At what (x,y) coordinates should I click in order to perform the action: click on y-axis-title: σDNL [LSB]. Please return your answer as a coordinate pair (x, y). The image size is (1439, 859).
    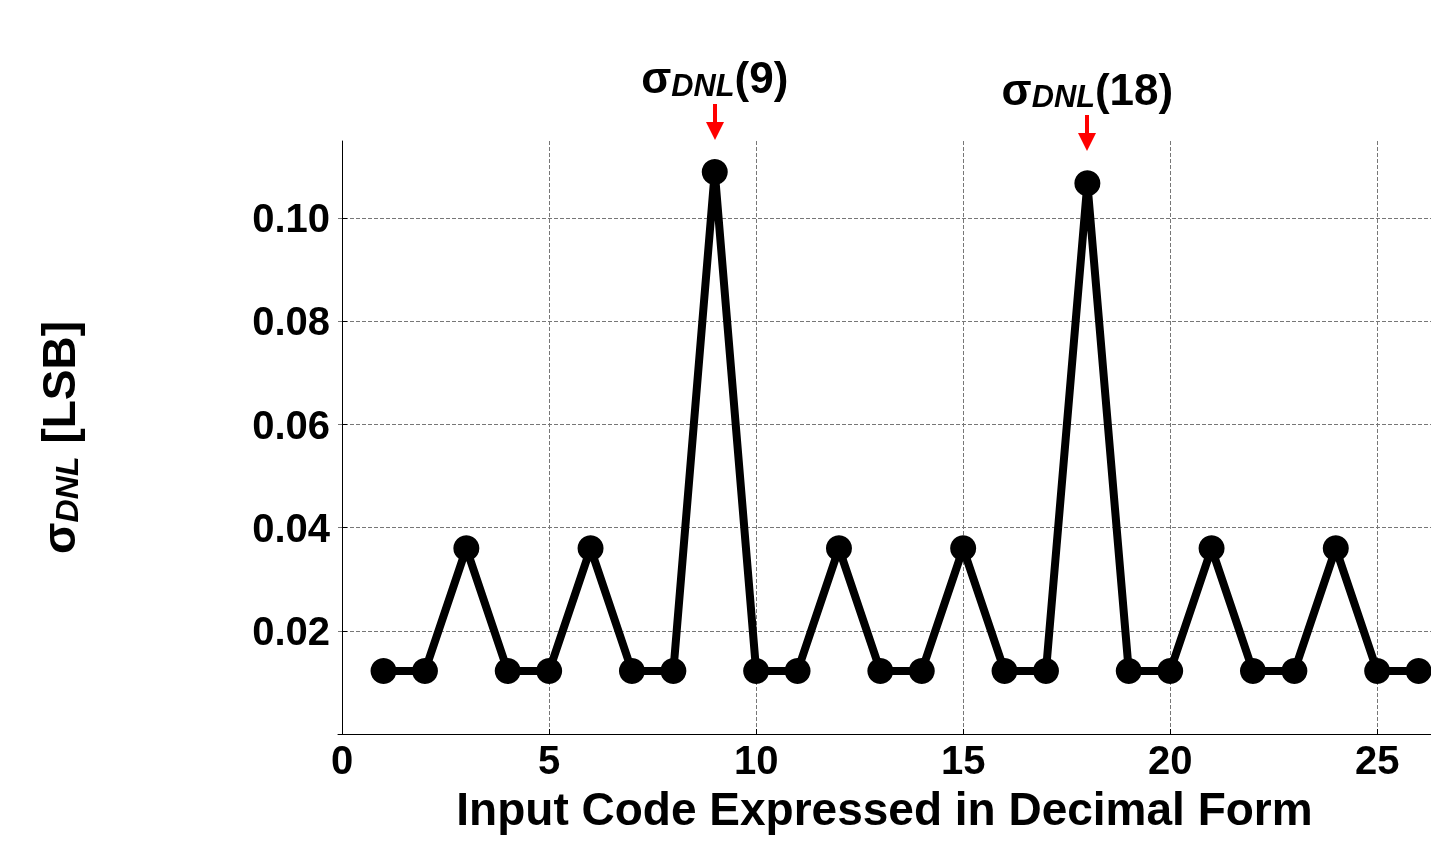
    Looking at the image, I should click on (58, 437).